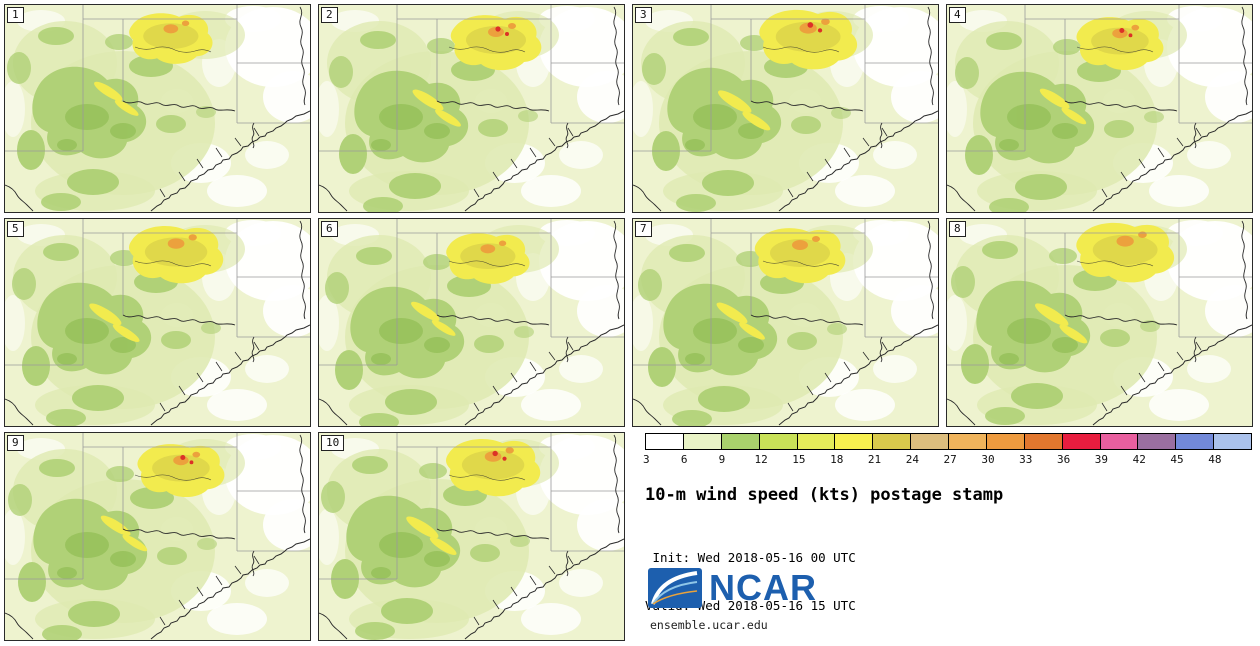 The height and width of the screenshot is (646, 1260). I want to click on ncar-logo-text: NCAR, so click(763, 587).